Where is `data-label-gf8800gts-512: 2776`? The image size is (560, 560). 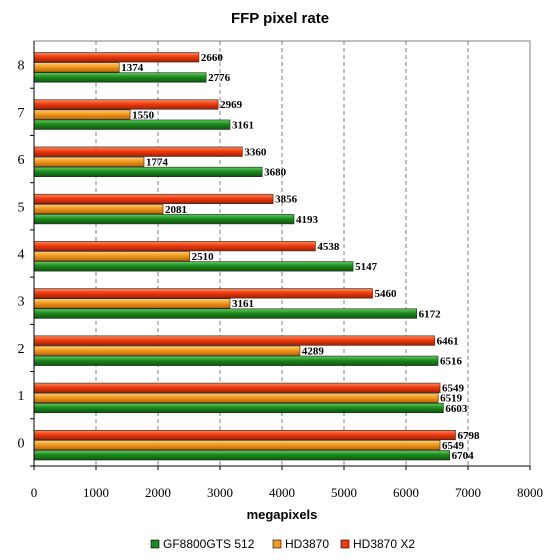 data-label-gf8800gts-512: 2776 is located at coordinates (219, 78).